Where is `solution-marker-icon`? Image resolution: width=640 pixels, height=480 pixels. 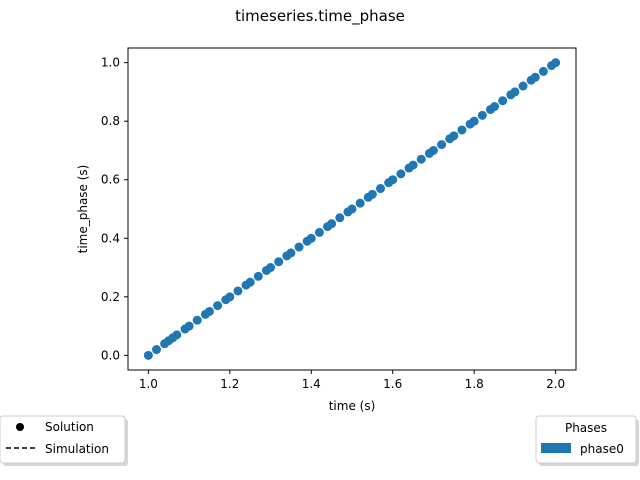 solution-marker-icon is located at coordinates (20, 427).